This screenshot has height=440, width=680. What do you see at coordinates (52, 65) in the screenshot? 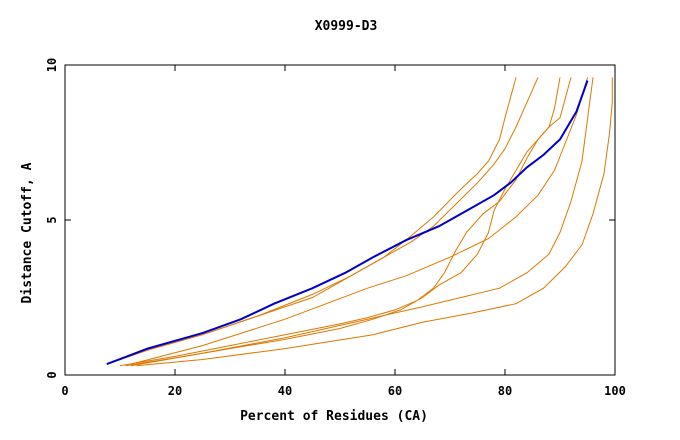
I see `y-tick-label: 10` at bounding box center [52, 65].